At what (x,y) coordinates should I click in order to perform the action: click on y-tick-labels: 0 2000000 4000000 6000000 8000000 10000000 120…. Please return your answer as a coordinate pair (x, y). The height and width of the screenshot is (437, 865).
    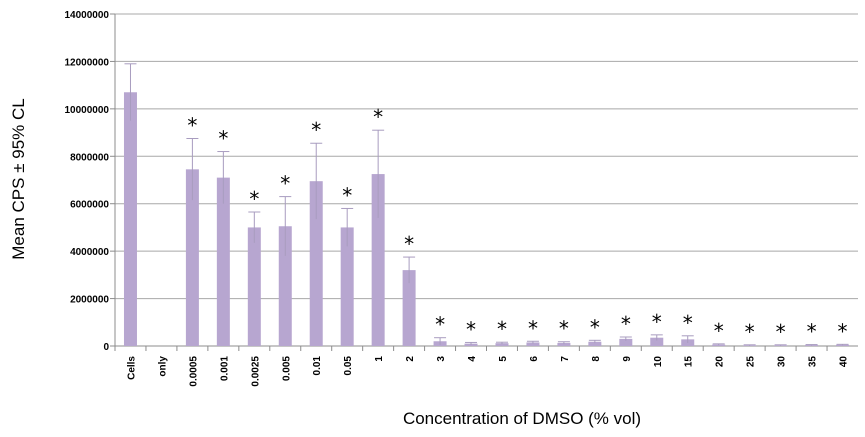
    Looking at the image, I should click on (87, 181).